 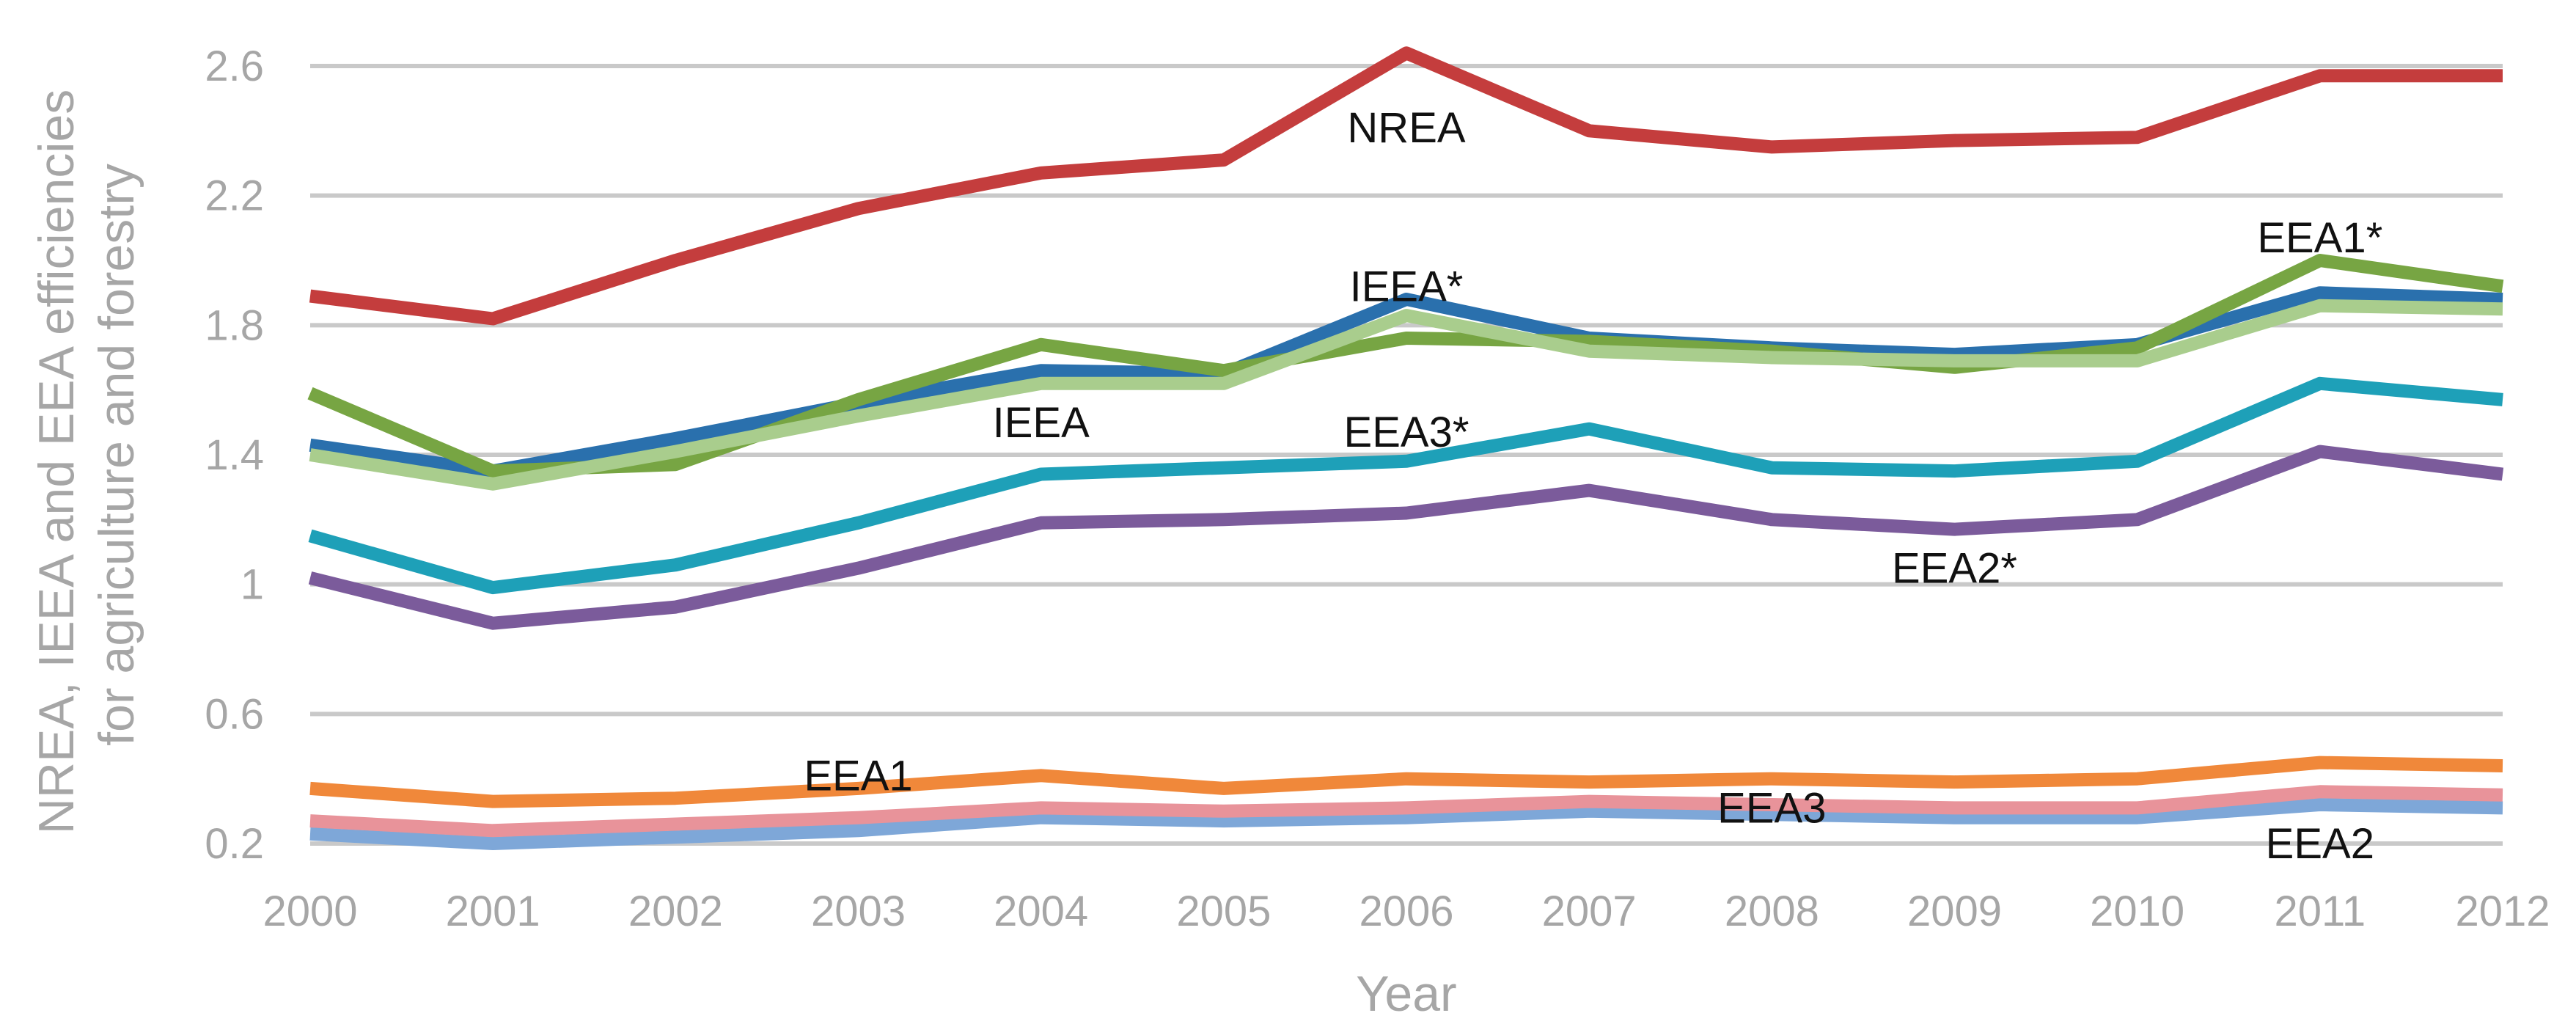 What do you see at coordinates (2502, 911) in the screenshot?
I see `x-tick-label: 2012` at bounding box center [2502, 911].